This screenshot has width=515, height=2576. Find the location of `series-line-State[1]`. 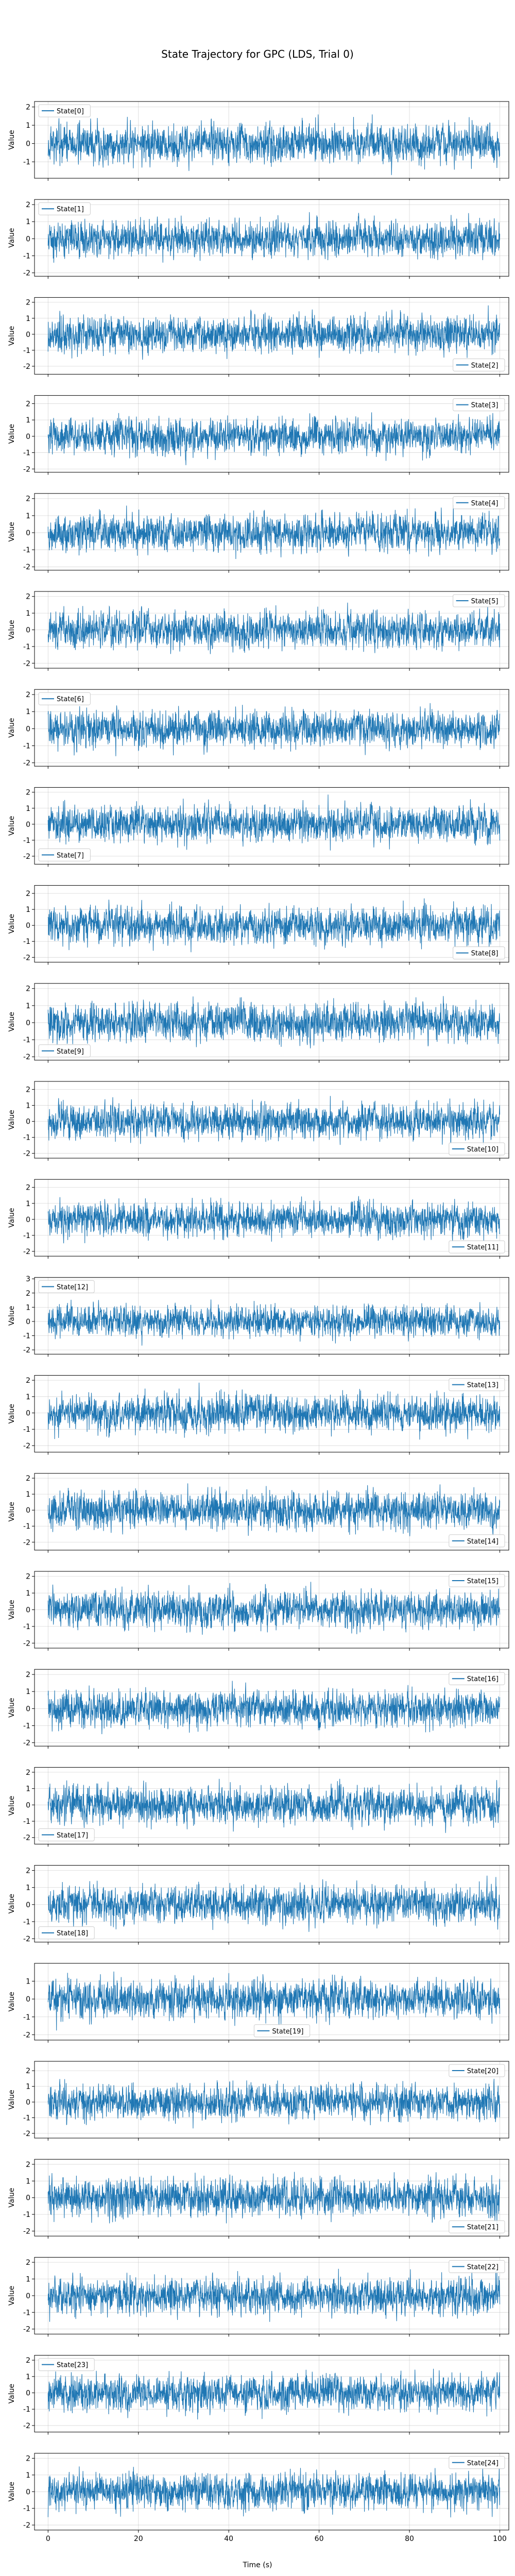

series-line-State[1] is located at coordinates (274, 237).